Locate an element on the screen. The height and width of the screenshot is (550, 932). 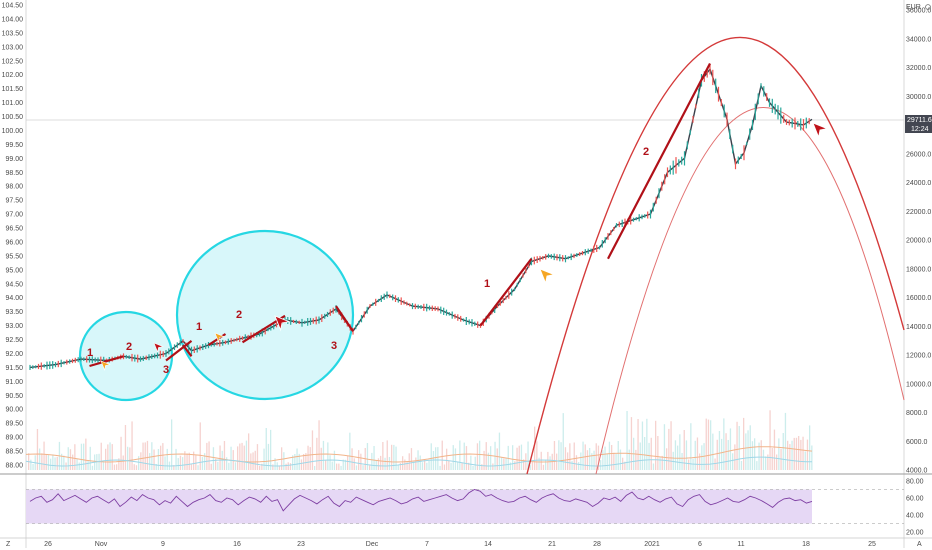
time-tick-label: 18 is located at coordinates (806, 544).